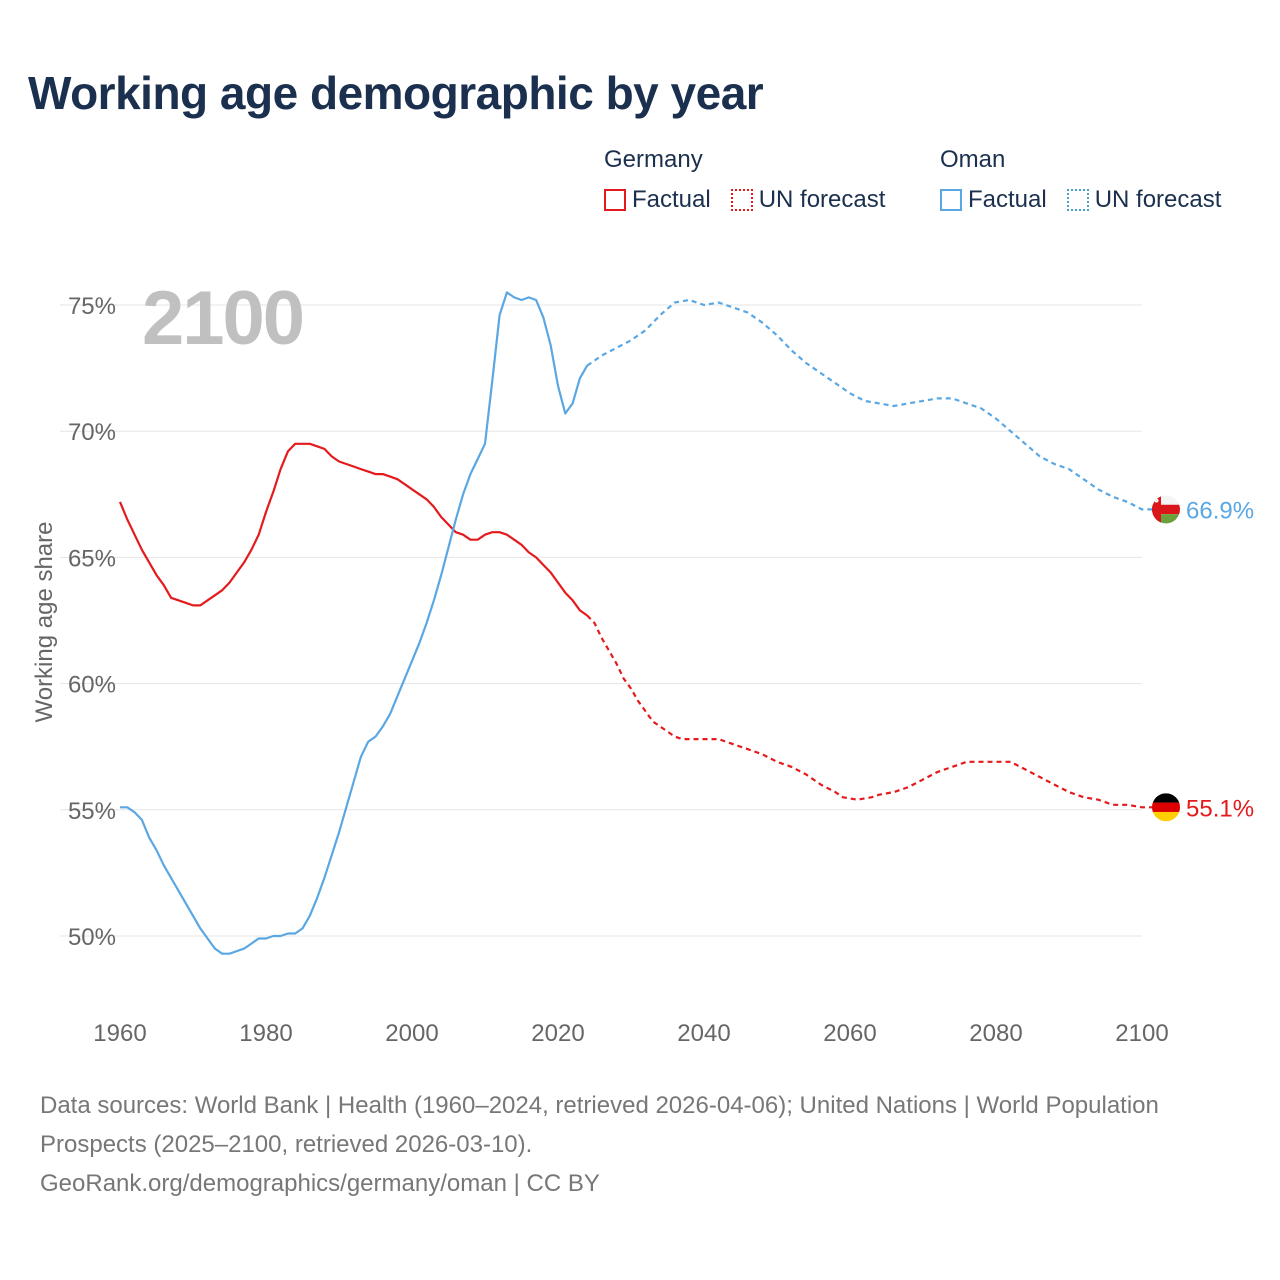 The image size is (1280, 1280). I want to click on legend-swatch-oman-forecast, so click(1077, 200).